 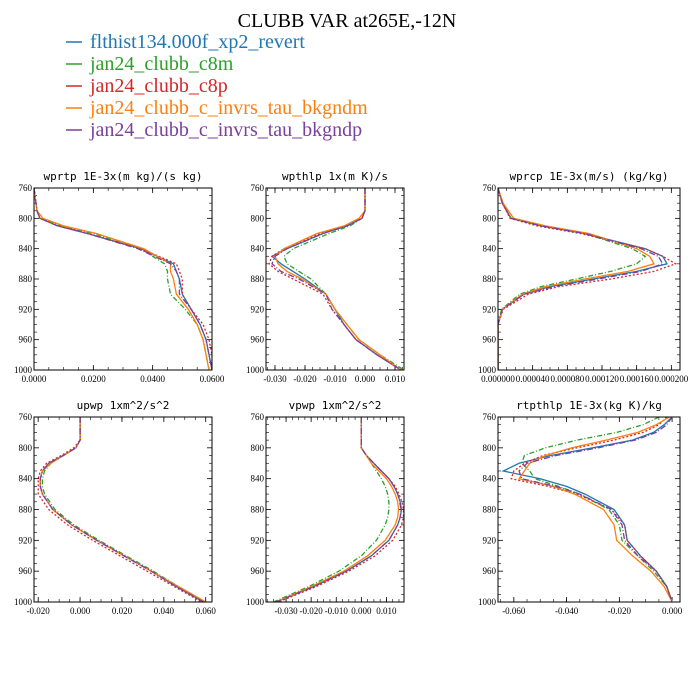 I want to click on x-tick-label: 0.000120, so click(x=602, y=379).